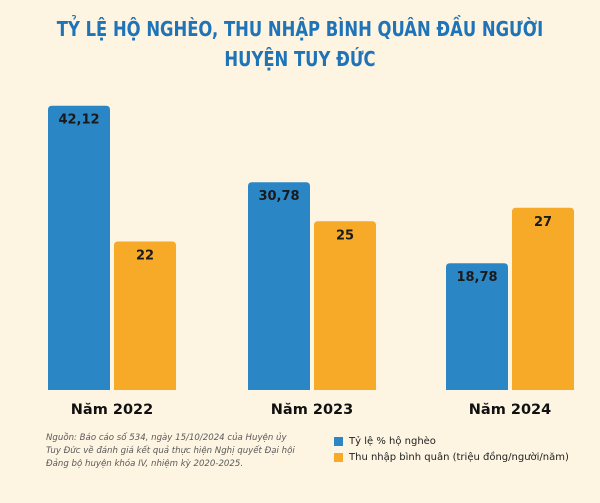 This screenshot has width=600, height=503. I want to click on legend-label-poverty-rate: Tỷ lệ % hộ nghèo, so click(392, 441).